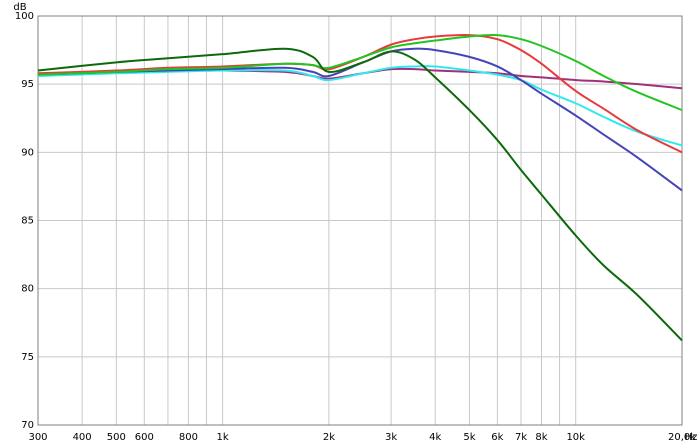 Image resolution: width=700 pixels, height=446 pixels. What do you see at coordinates (575, 437) in the screenshot?
I see `x-tick-label: 10k` at bounding box center [575, 437].